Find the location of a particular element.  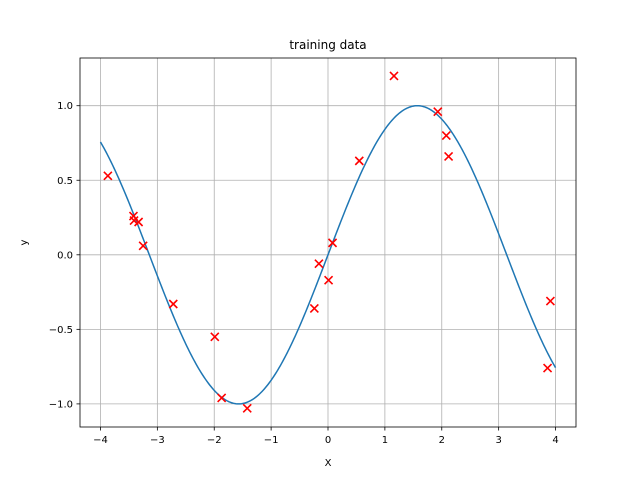

y-axis-label: y is located at coordinates (24, 242).